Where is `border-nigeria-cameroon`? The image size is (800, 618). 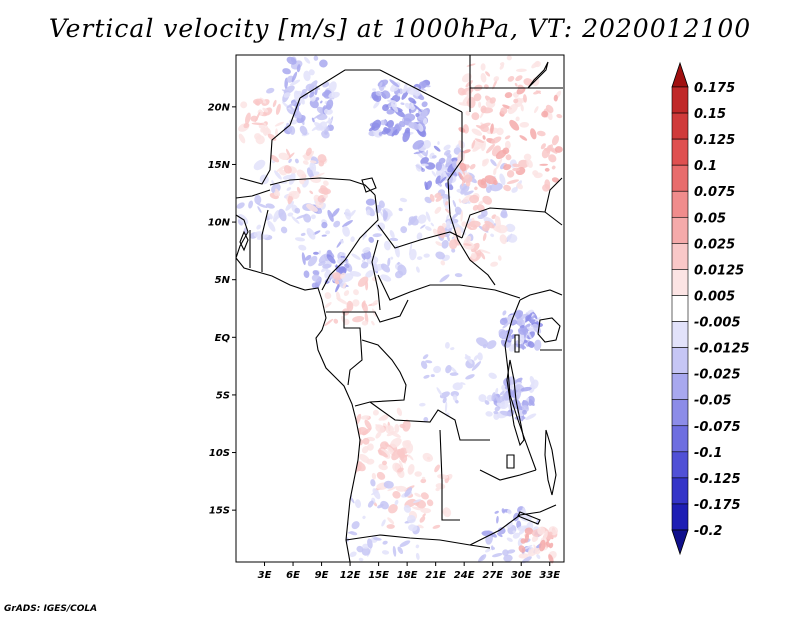
border-nigeria-cameroon is located at coordinates (350, 242).